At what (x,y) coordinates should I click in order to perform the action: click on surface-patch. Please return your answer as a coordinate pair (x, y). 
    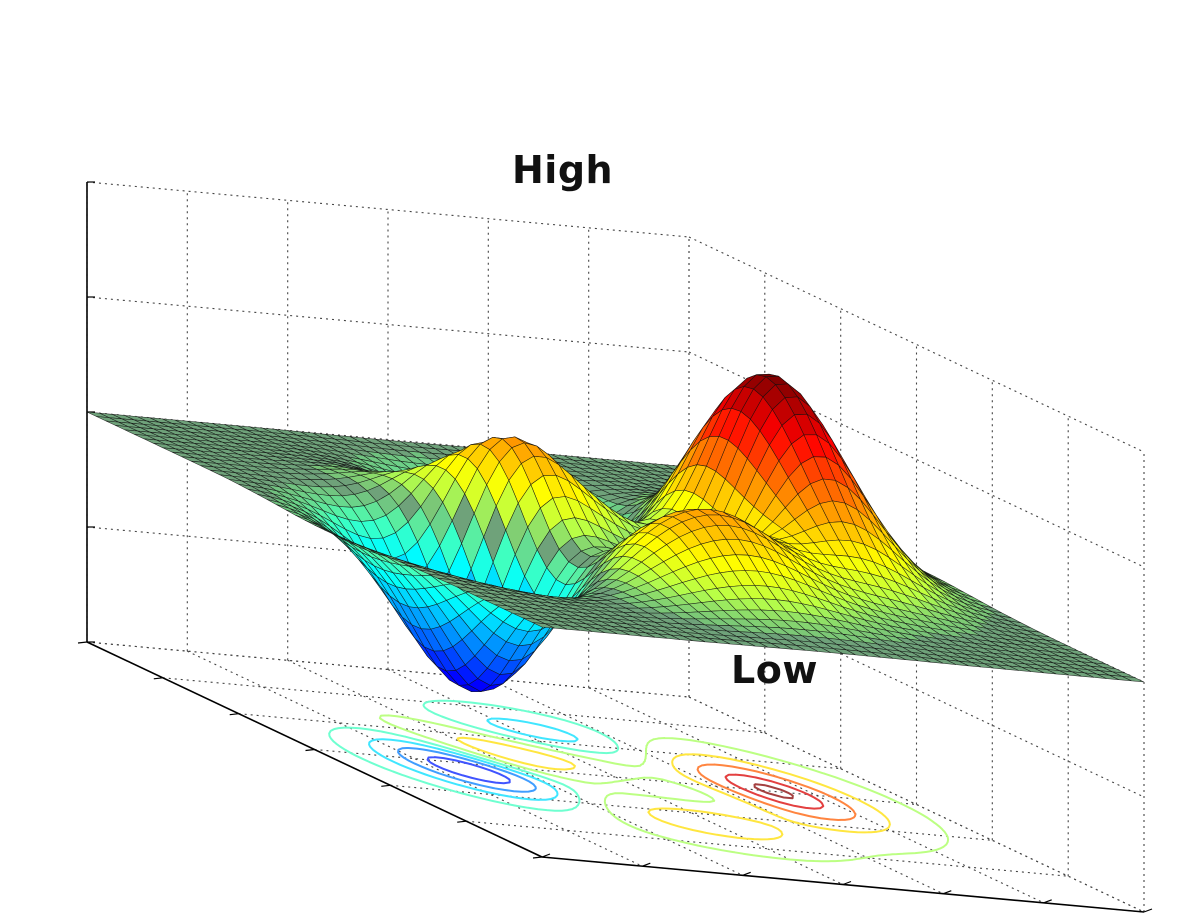
    Looking at the image, I should click on (543, 625).